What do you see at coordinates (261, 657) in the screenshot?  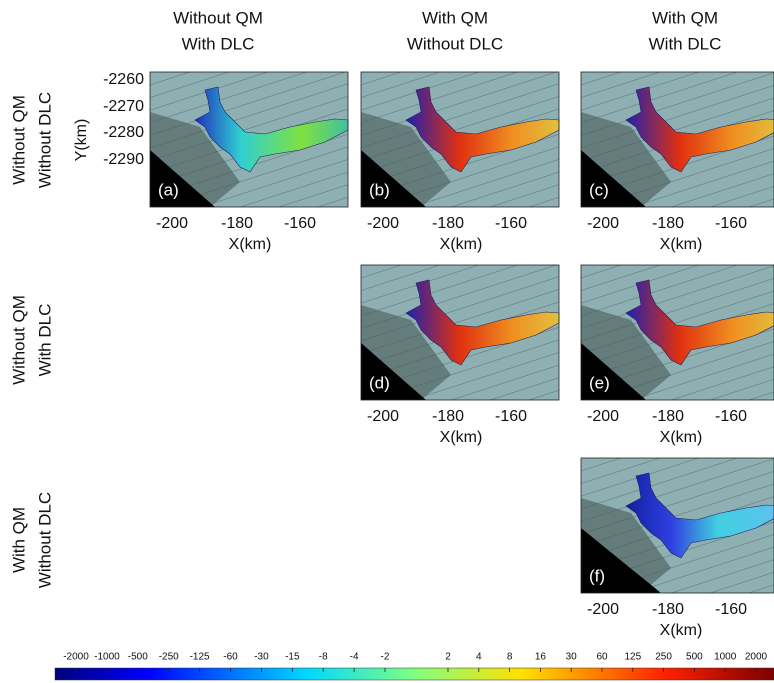 I see `colorbar-tick-label: -30` at bounding box center [261, 657].